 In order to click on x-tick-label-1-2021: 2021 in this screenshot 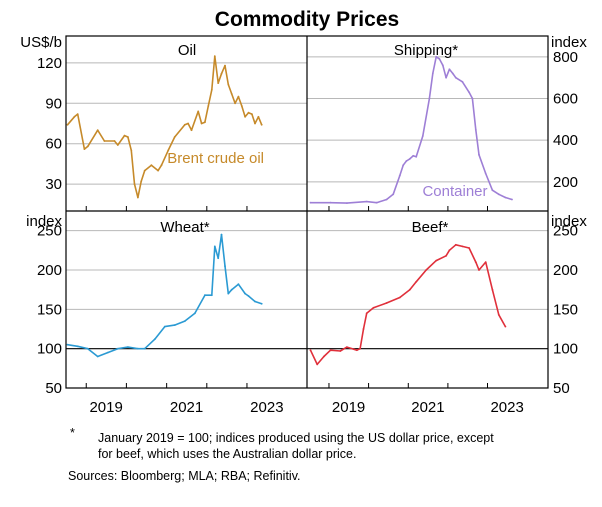, I will do `click(427, 407)`.